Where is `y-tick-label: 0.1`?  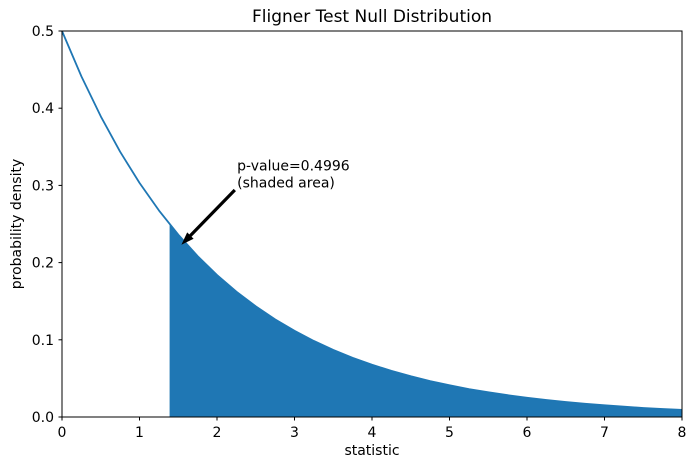
y-tick-label: 0.1 is located at coordinates (43, 341).